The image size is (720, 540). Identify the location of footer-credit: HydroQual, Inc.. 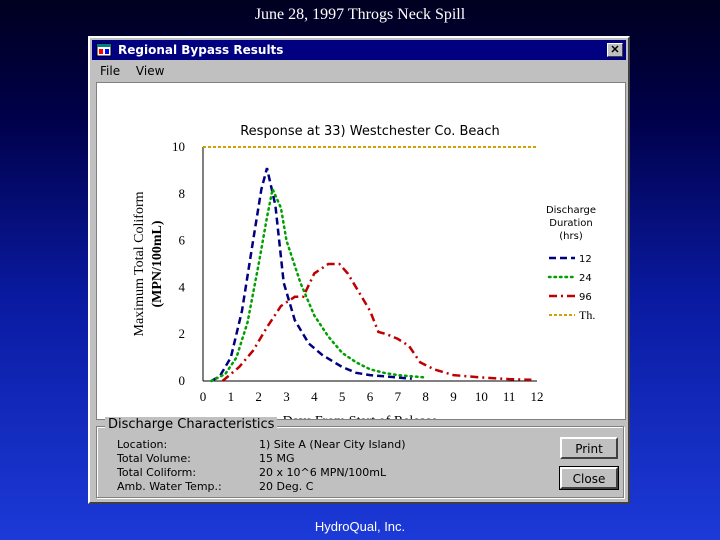
(360, 526).